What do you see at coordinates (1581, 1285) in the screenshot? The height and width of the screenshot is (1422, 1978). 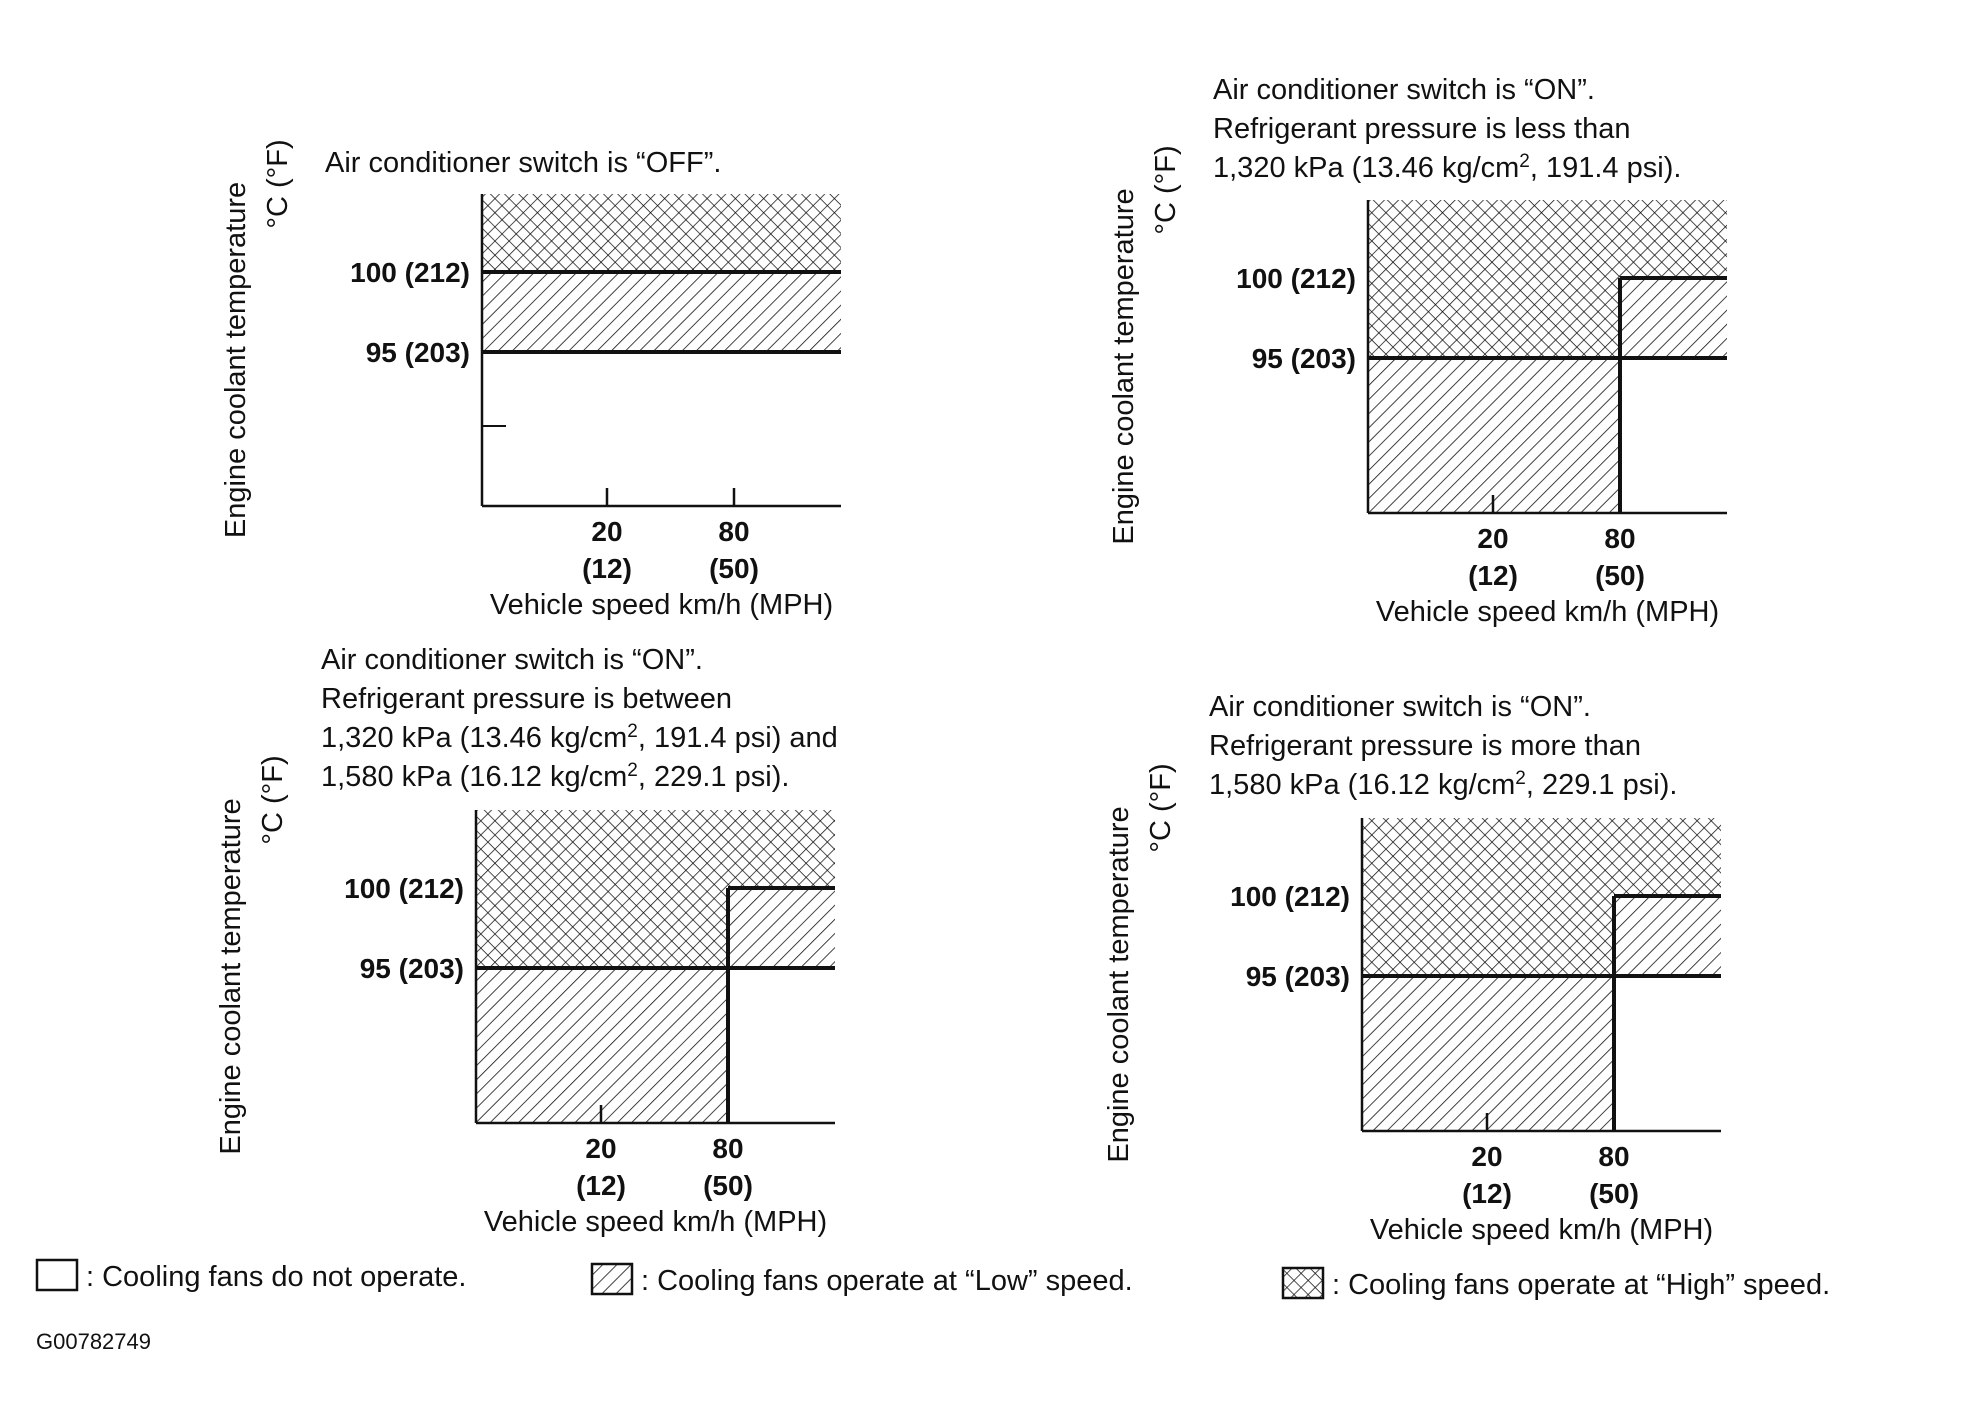 I see `legend-label-high: : Cooling fans operate at “High” speed.` at bounding box center [1581, 1285].